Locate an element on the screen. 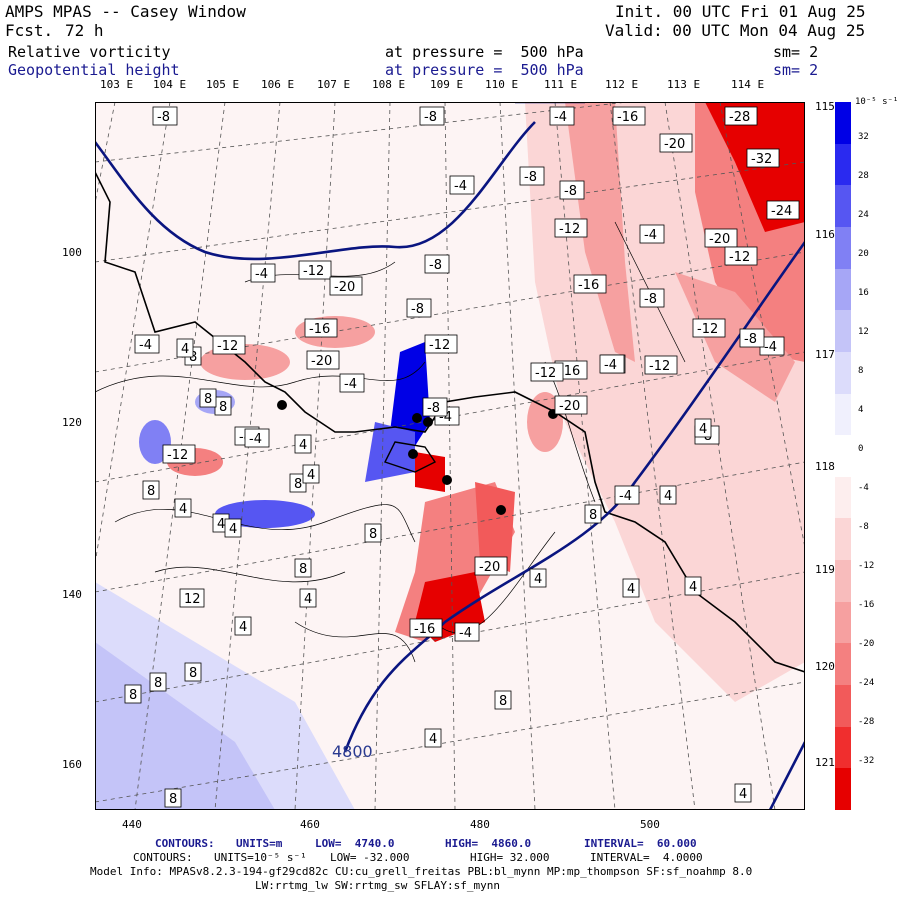 The image size is (900, 900). colorbar-label: -32 is located at coordinates (866, 761).